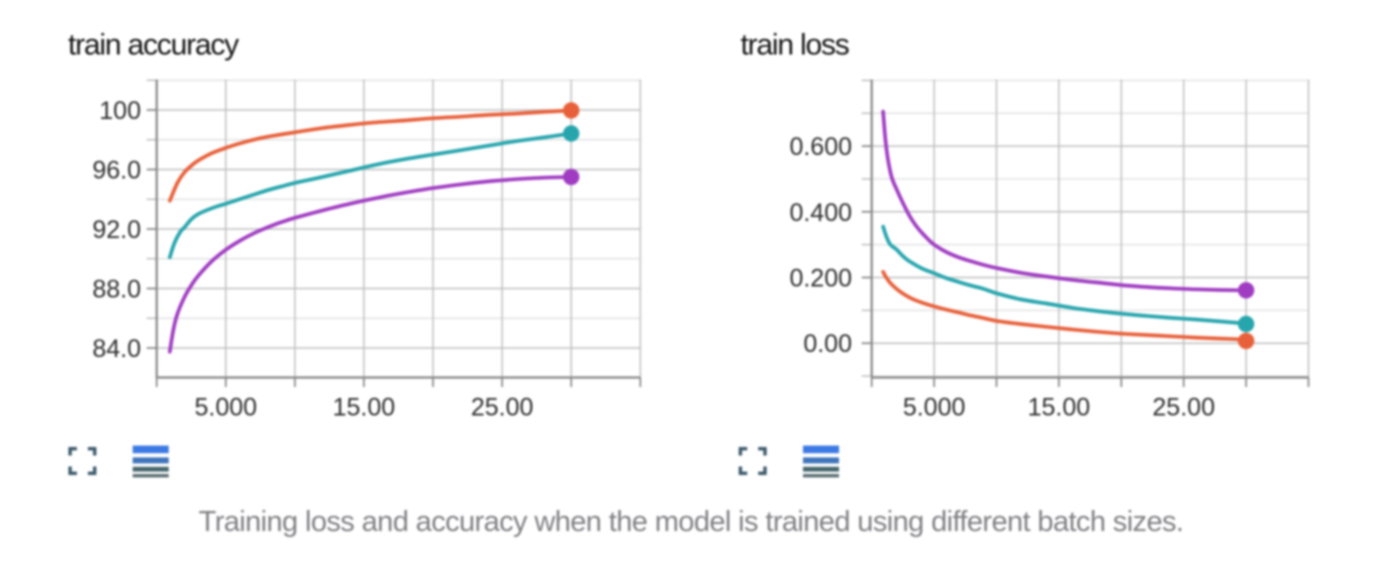 The width and height of the screenshot is (1398, 585). What do you see at coordinates (116, 349) in the screenshot?
I see `svg-text: 84.0` at bounding box center [116, 349].